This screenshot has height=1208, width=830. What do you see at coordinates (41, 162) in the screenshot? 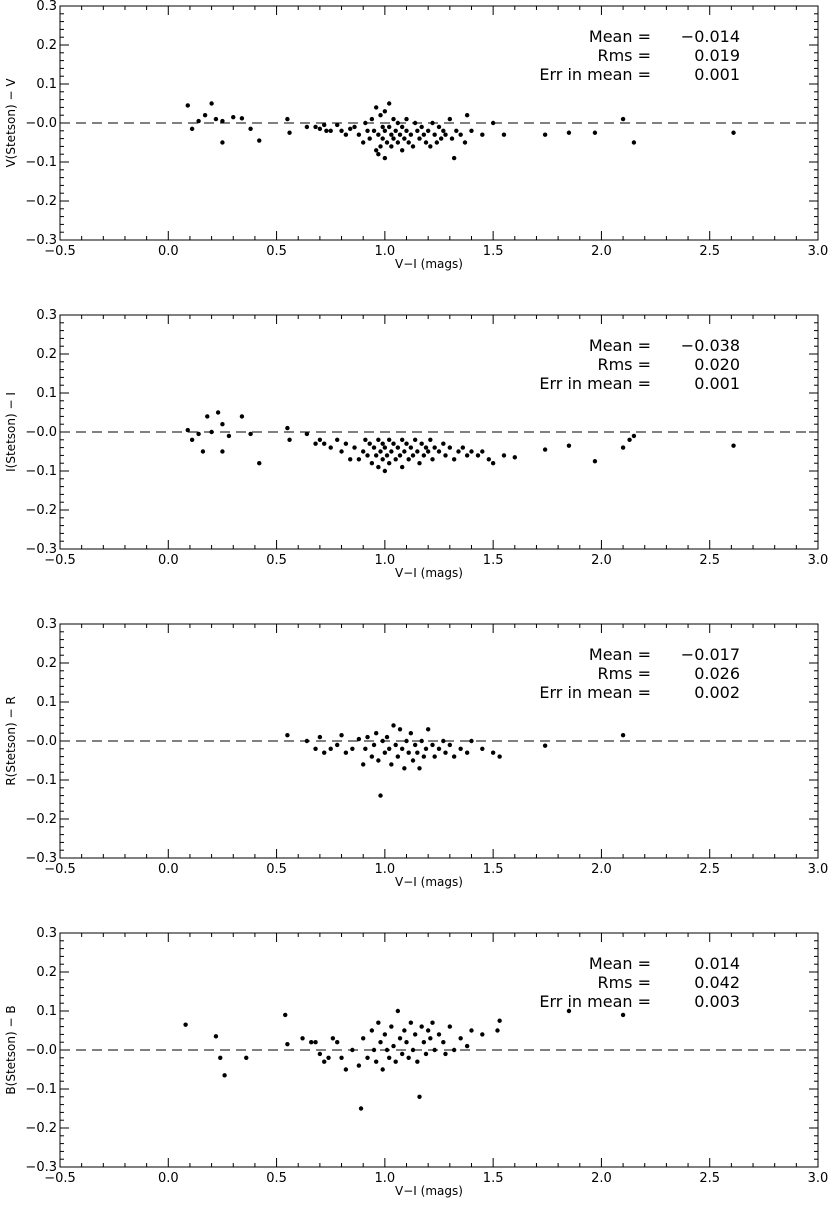
I see `y-tick-label: −0.1` at bounding box center [41, 162].